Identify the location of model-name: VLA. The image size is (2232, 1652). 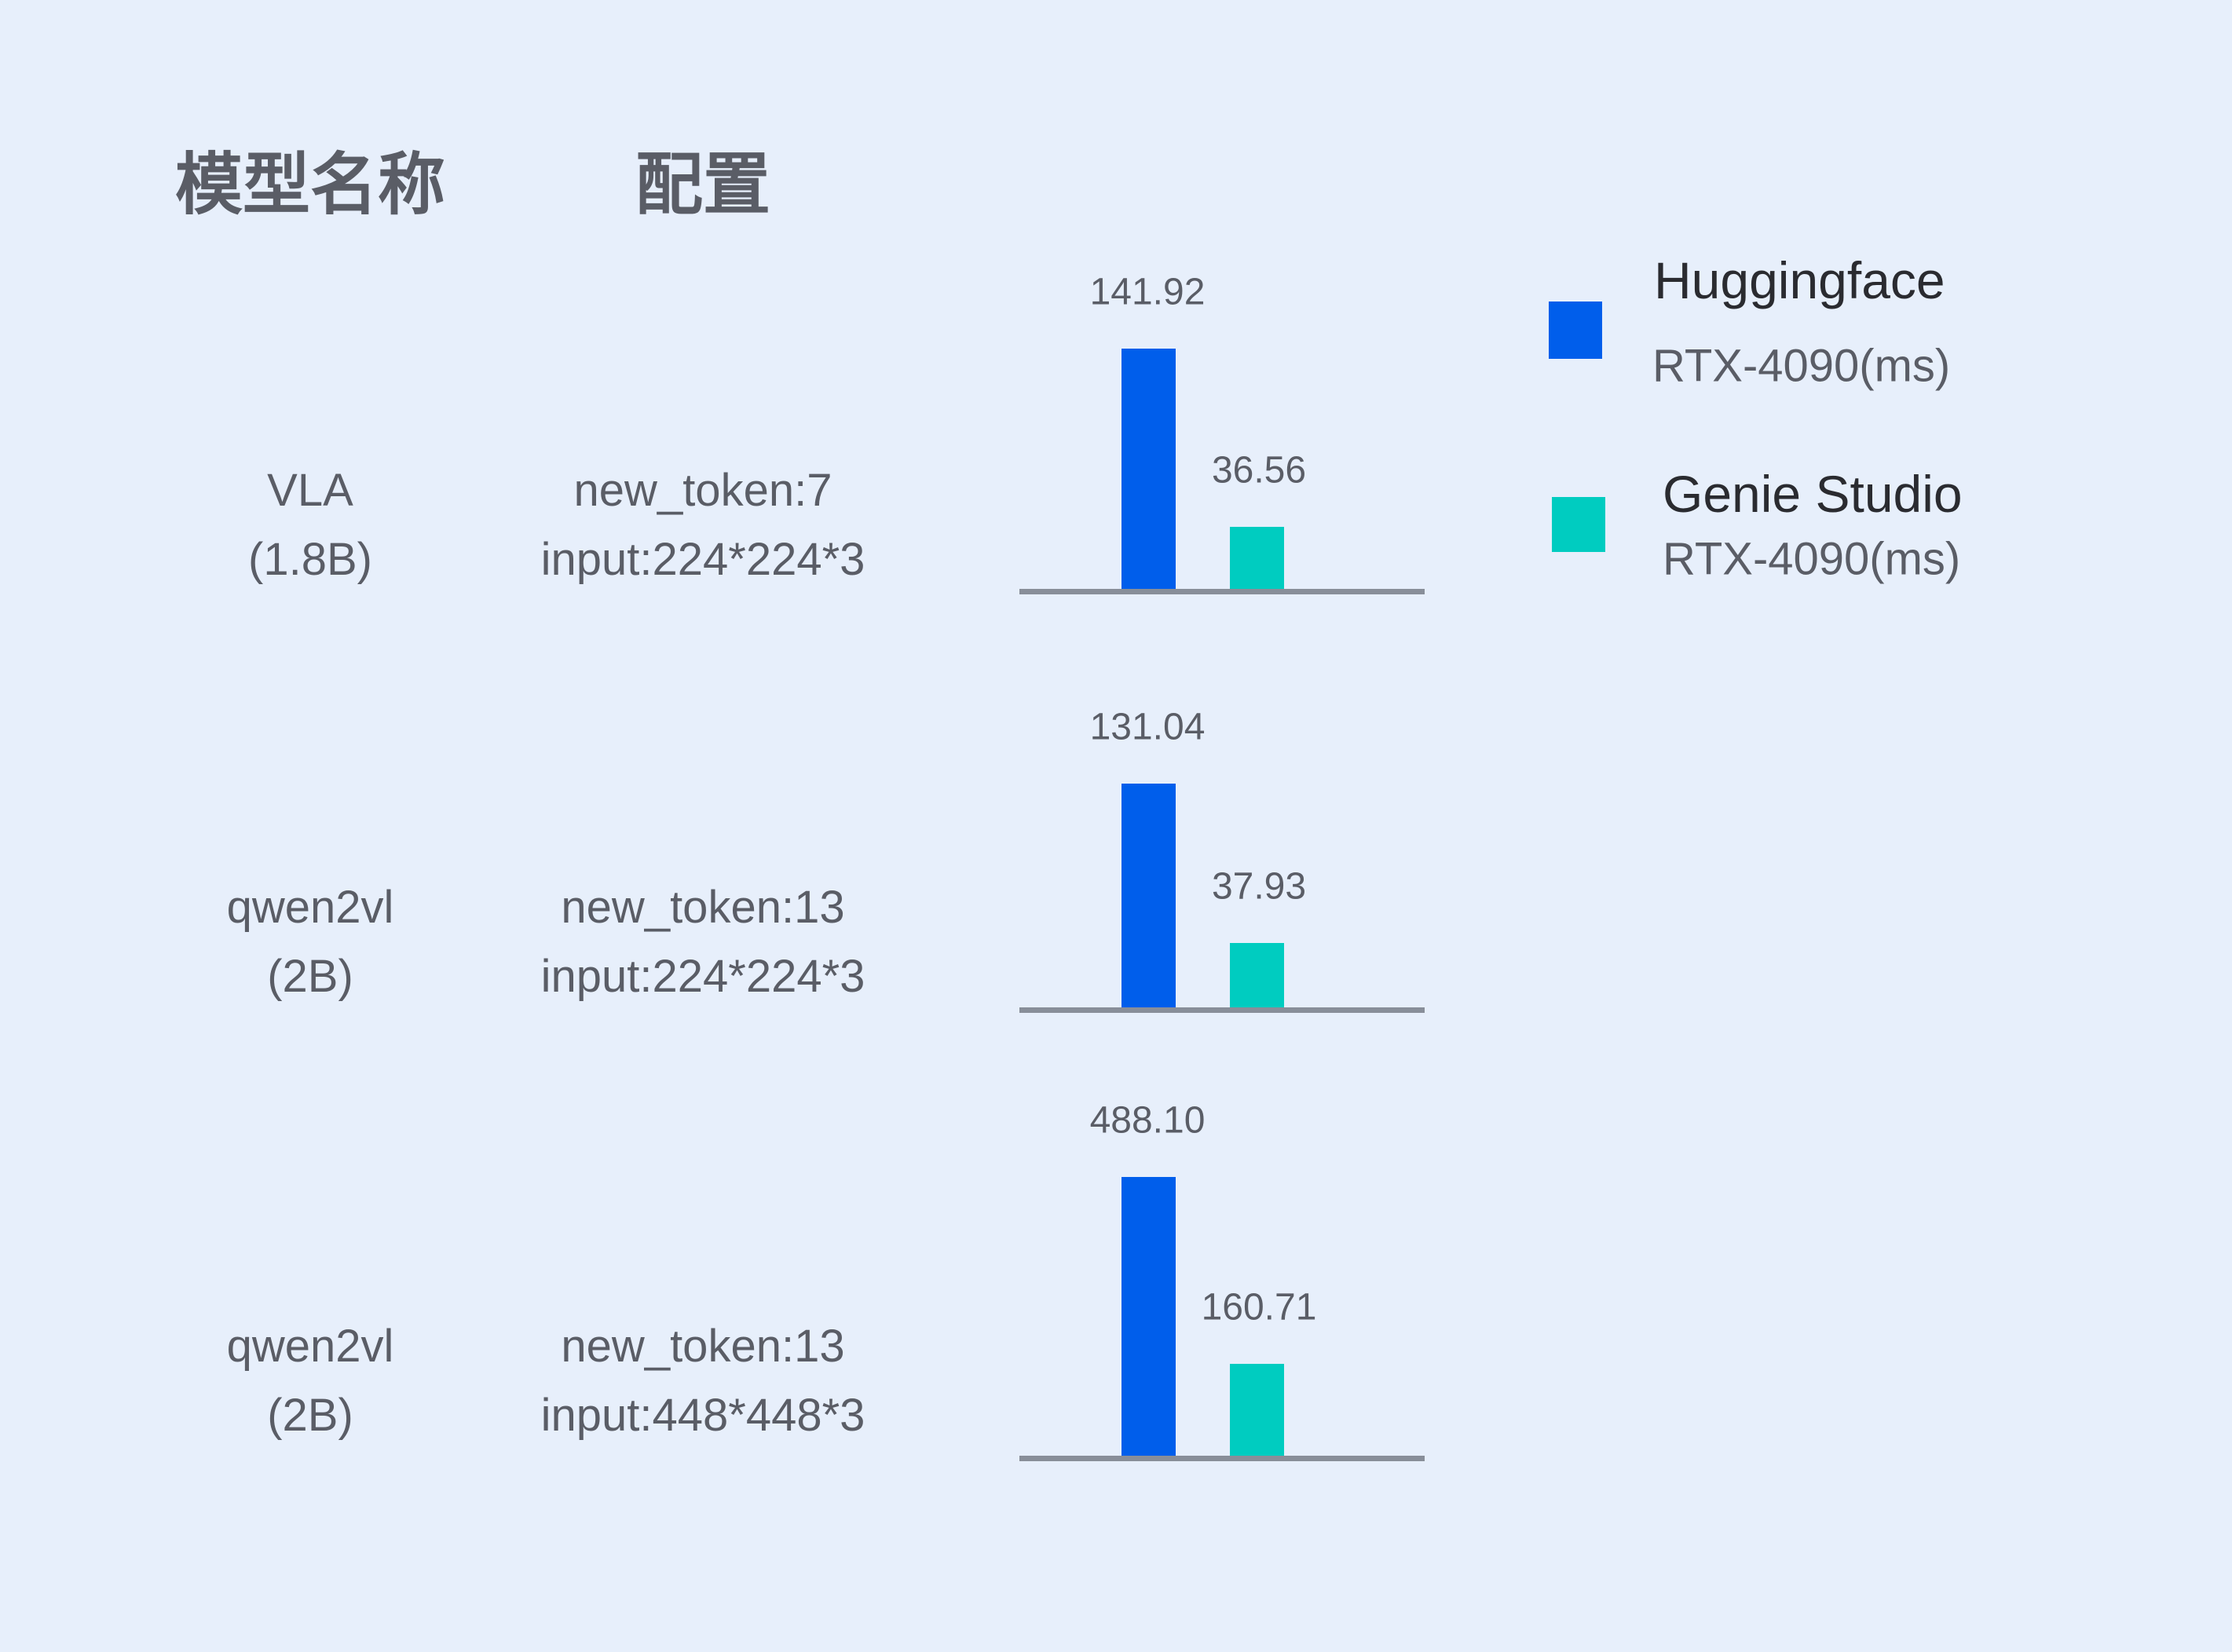
(310, 490).